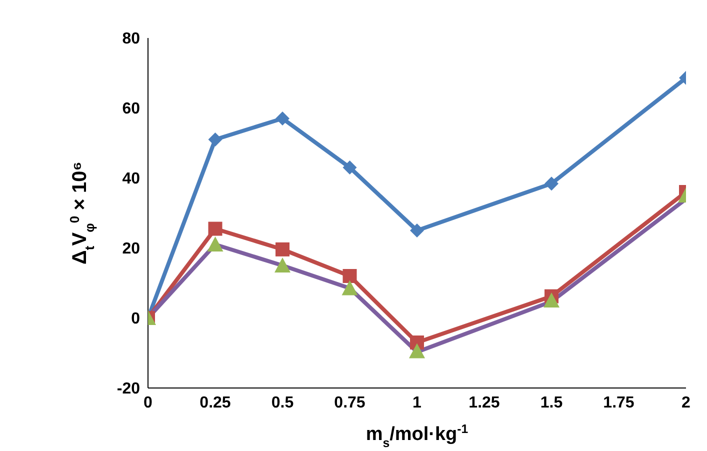 The height and width of the screenshot is (451, 707). I want to click on x-tick-label: 2, so click(686, 403).